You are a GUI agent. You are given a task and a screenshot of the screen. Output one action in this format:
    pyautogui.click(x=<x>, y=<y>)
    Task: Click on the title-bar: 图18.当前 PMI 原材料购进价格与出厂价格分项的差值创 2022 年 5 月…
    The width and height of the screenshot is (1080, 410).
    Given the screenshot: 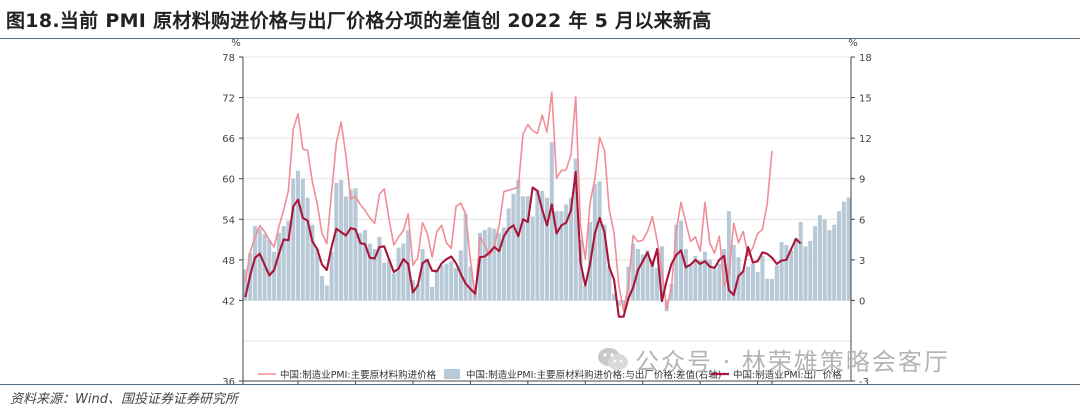 What is the action you would take?
    pyautogui.click(x=540, y=19)
    